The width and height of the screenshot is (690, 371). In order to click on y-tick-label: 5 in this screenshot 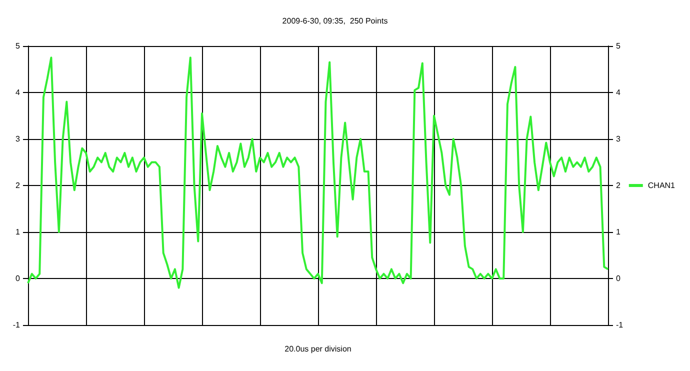, I will do `click(18, 46)`.